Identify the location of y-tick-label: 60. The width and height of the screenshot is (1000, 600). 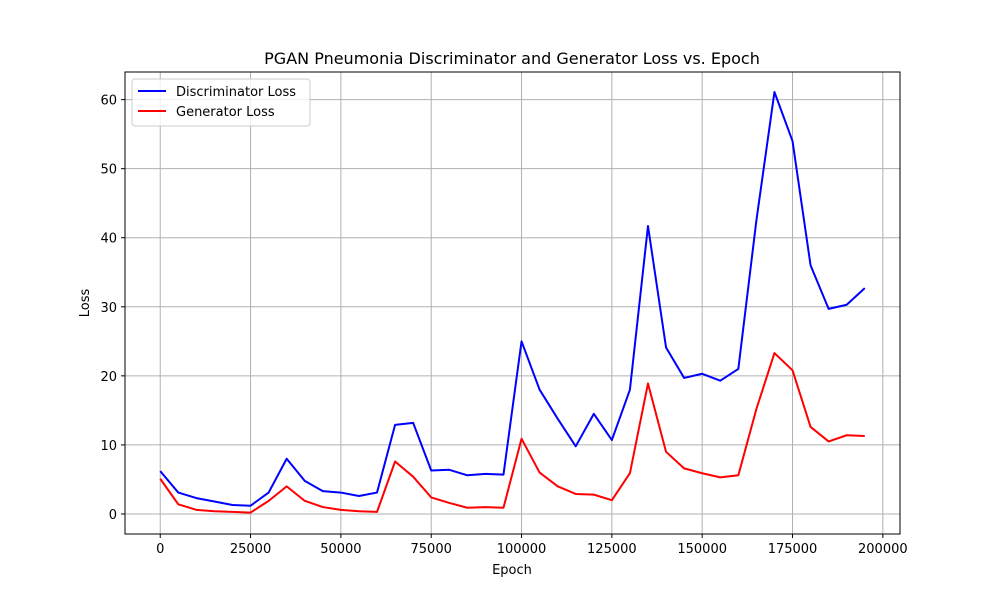
(108, 101).